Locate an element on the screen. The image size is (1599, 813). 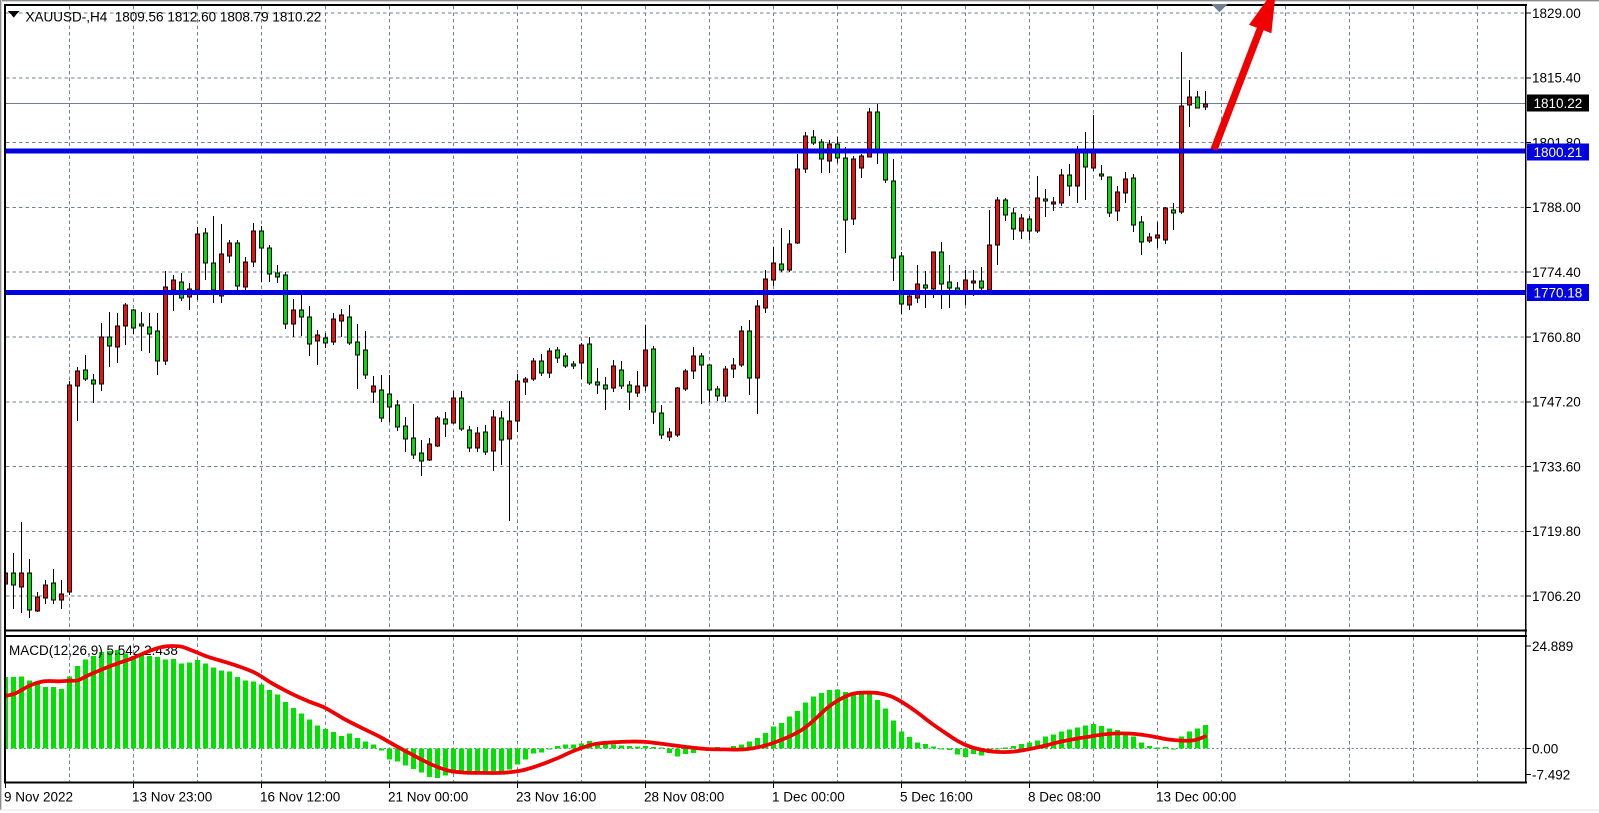
svg-text: 24.889 is located at coordinates (1552, 646).